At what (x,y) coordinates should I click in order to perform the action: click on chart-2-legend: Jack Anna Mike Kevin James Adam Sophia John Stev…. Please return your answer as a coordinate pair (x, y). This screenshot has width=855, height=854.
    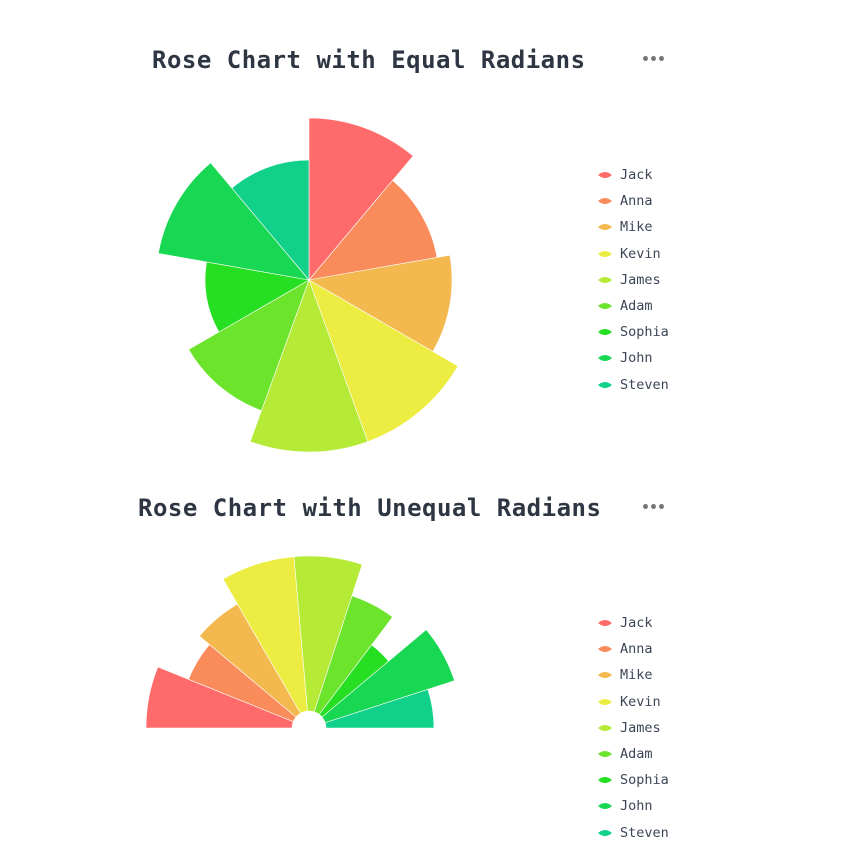
    Looking at the image, I should click on (633, 728).